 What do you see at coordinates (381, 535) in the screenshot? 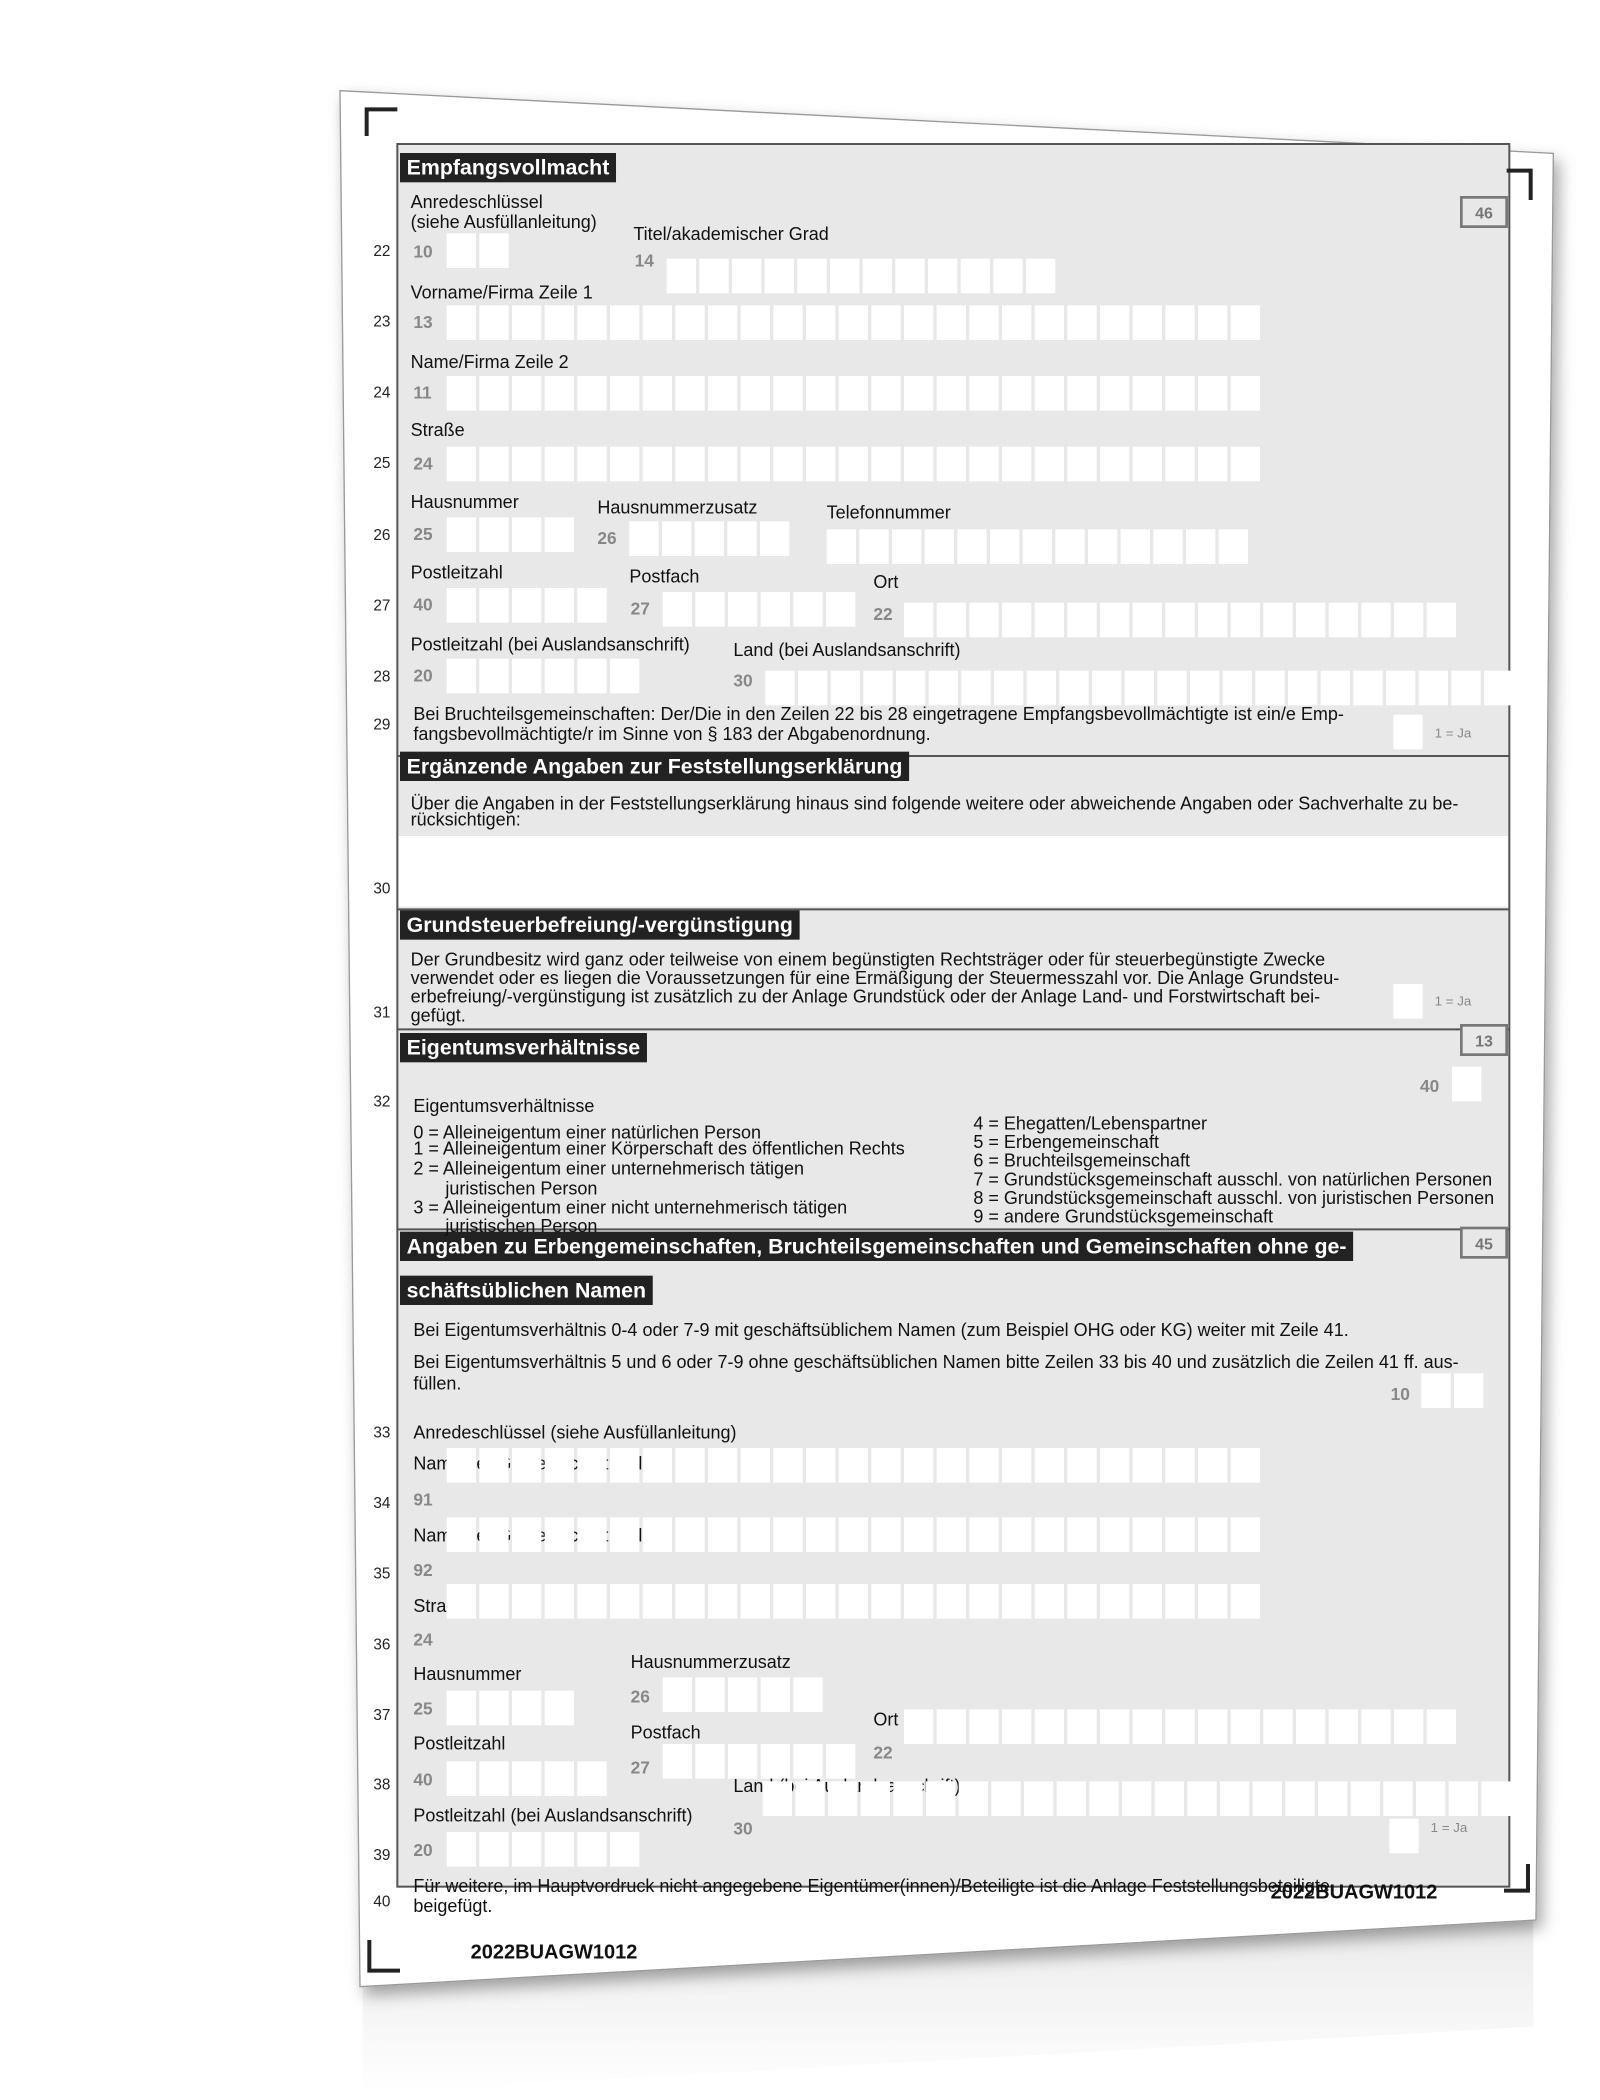
I see `line-number: 26` at bounding box center [381, 535].